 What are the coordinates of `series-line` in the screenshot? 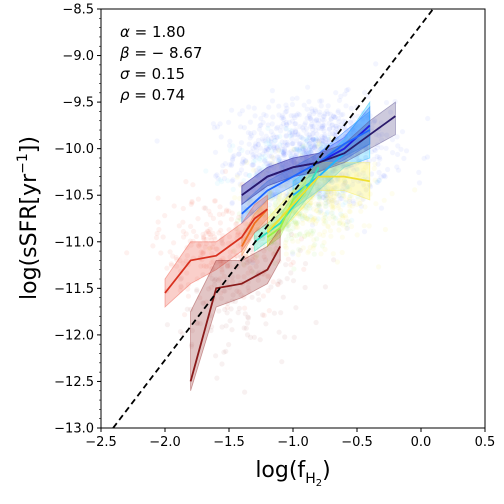 It's located at (318, 155).